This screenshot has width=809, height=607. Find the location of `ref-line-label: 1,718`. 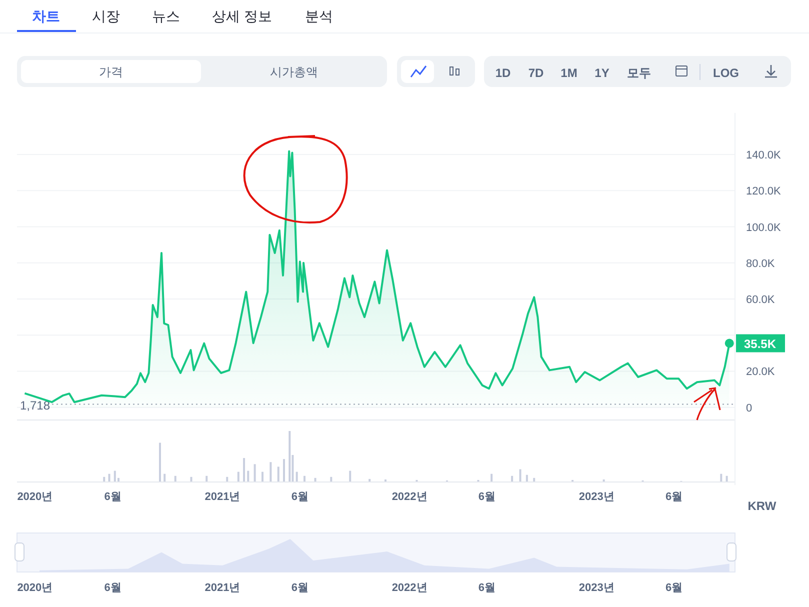

ref-line-label: 1,718 is located at coordinates (35, 405).